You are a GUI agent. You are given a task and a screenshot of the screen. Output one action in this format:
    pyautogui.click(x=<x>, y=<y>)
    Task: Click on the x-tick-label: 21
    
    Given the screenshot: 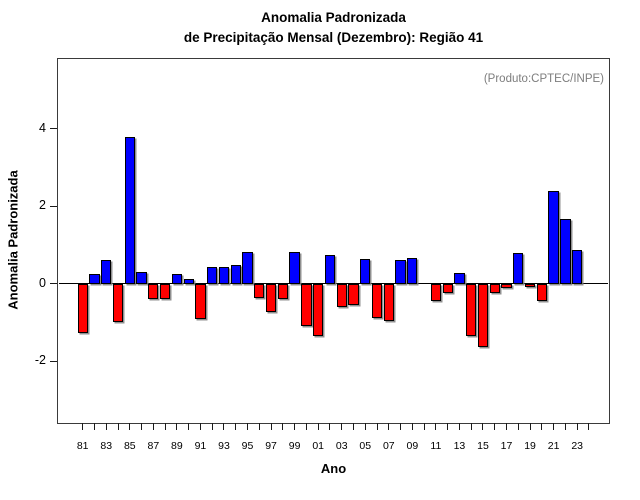 What is the action you would take?
    pyautogui.click(x=553, y=446)
    